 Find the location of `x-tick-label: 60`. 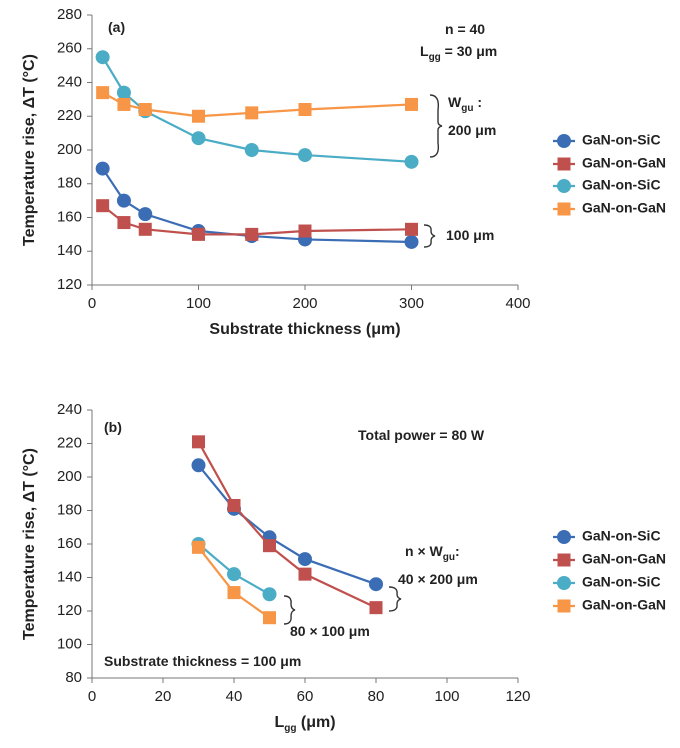

x-tick-label: 60 is located at coordinates (305, 696).